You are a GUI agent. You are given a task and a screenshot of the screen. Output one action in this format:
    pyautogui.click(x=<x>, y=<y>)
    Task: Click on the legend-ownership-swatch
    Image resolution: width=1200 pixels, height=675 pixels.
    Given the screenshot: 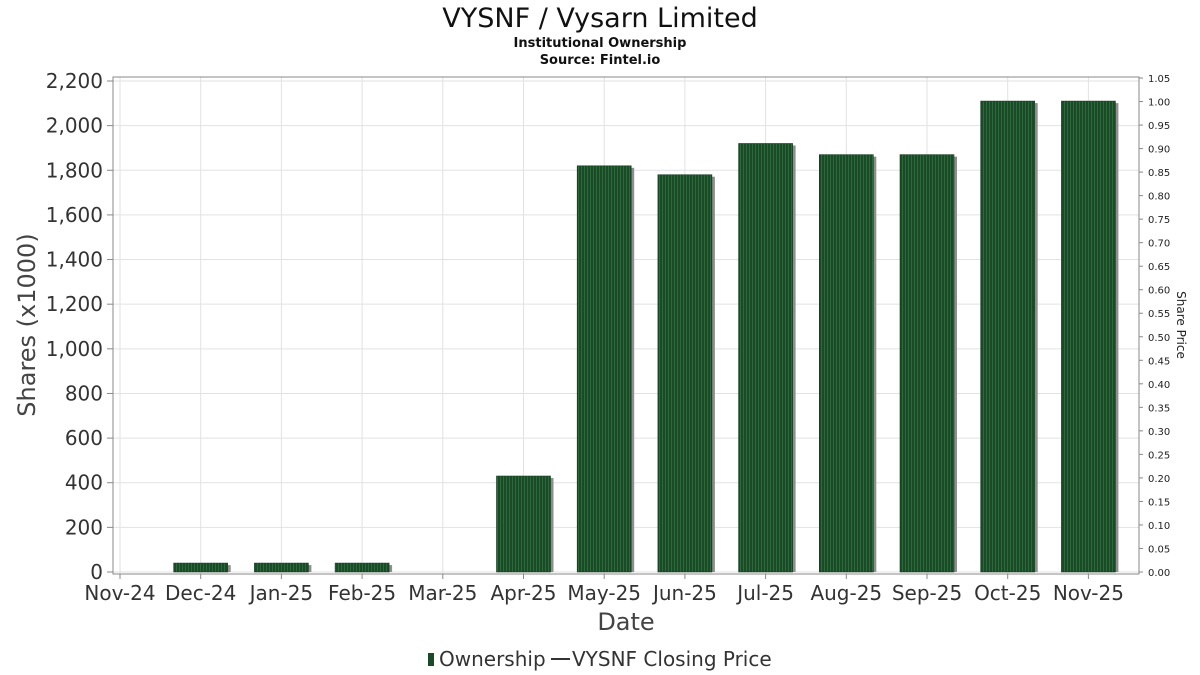 What is the action you would take?
    pyautogui.click(x=431, y=659)
    